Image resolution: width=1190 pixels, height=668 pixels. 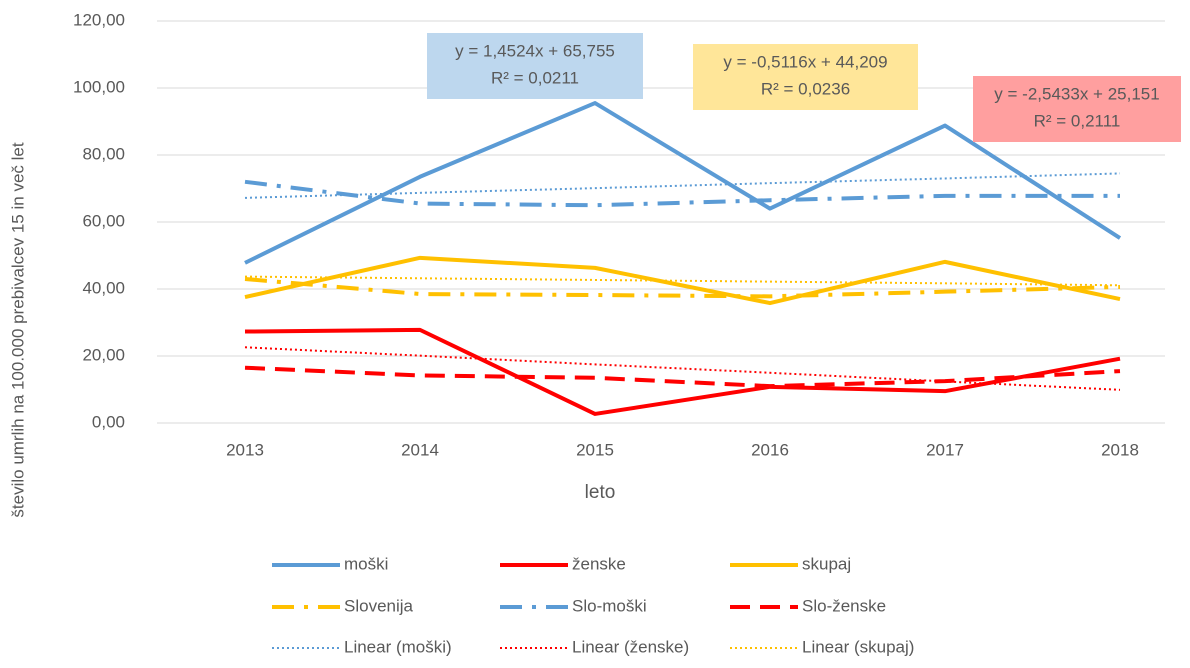 What do you see at coordinates (103, 354) in the screenshot?
I see `y-tick-label: 20,00` at bounding box center [103, 354].